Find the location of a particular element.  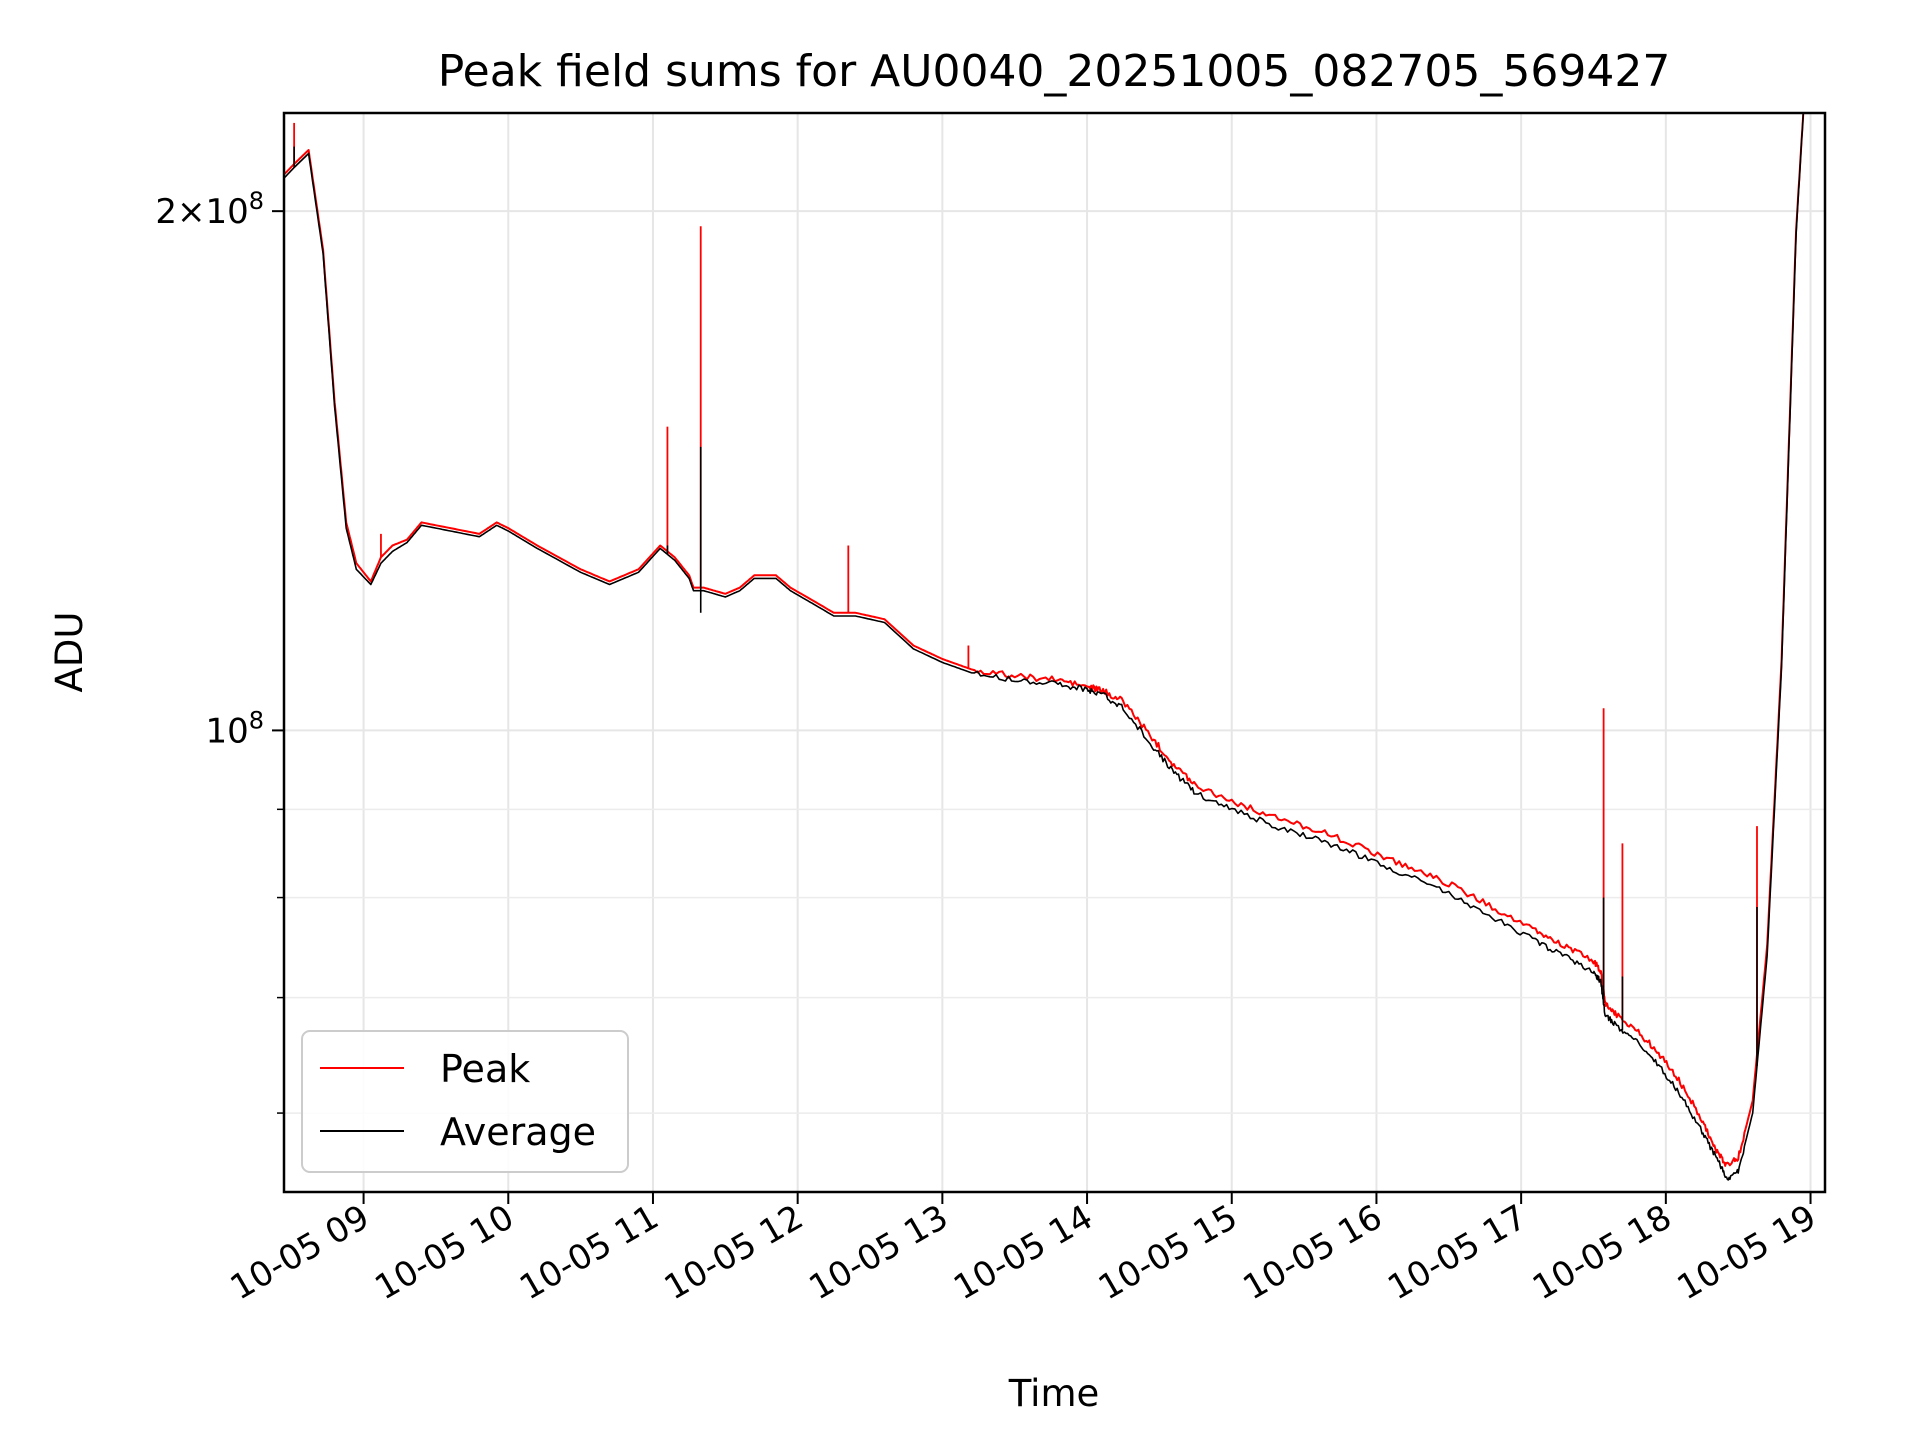

y-tick-label: 108 is located at coordinates (234, 728).